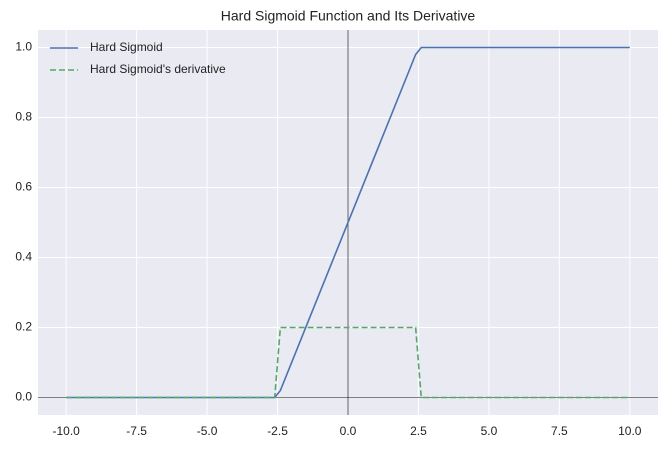 This screenshot has width=669, height=449. Describe the element at coordinates (136, 431) in the screenshot. I see `x-tick-label: -7.5` at that location.